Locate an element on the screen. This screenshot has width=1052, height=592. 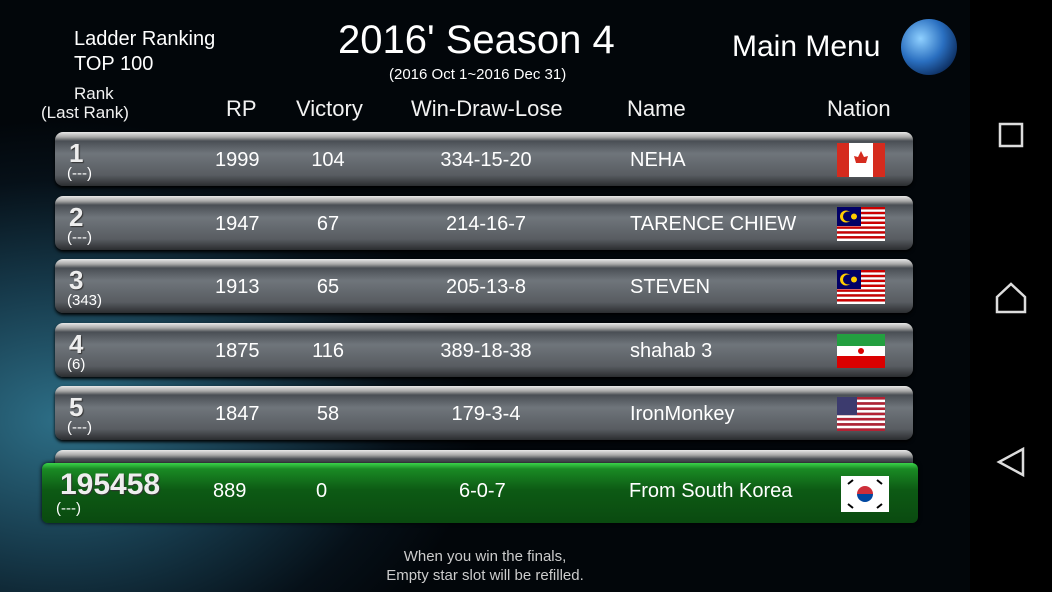
win-draw-lose: 334-15-20 is located at coordinates (486, 160).